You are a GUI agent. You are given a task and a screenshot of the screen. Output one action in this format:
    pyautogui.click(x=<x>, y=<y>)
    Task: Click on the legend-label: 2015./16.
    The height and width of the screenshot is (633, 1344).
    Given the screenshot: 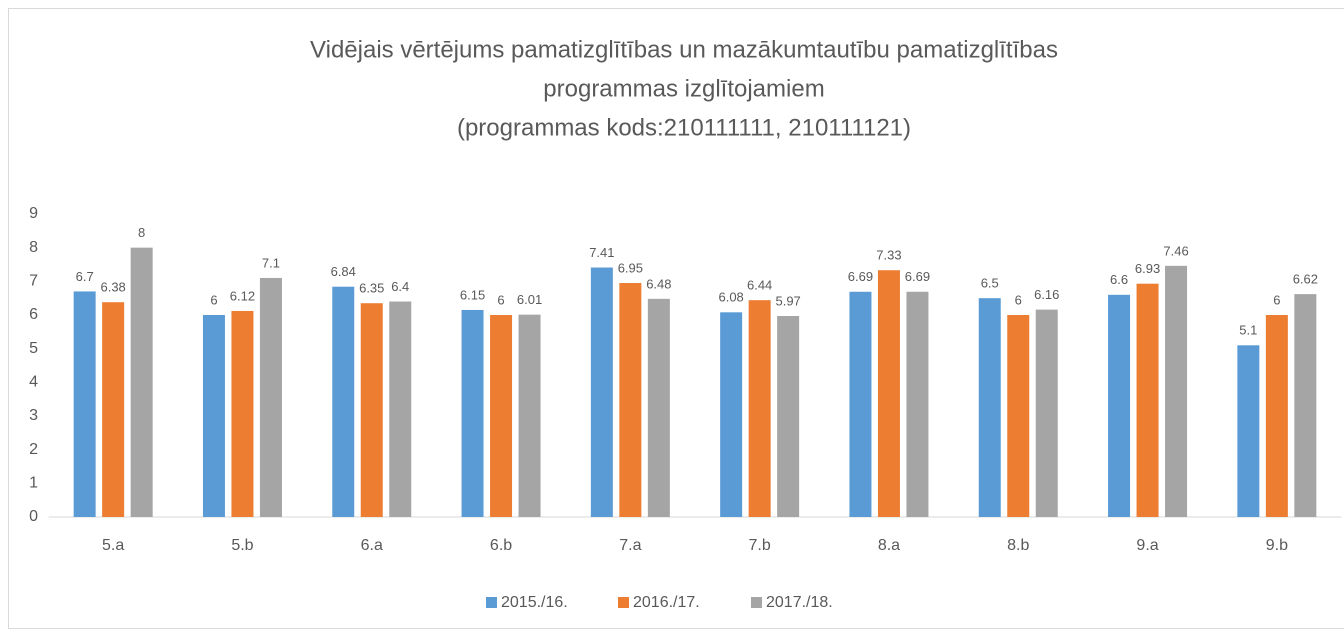 What is the action you would take?
    pyautogui.click(x=534, y=602)
    